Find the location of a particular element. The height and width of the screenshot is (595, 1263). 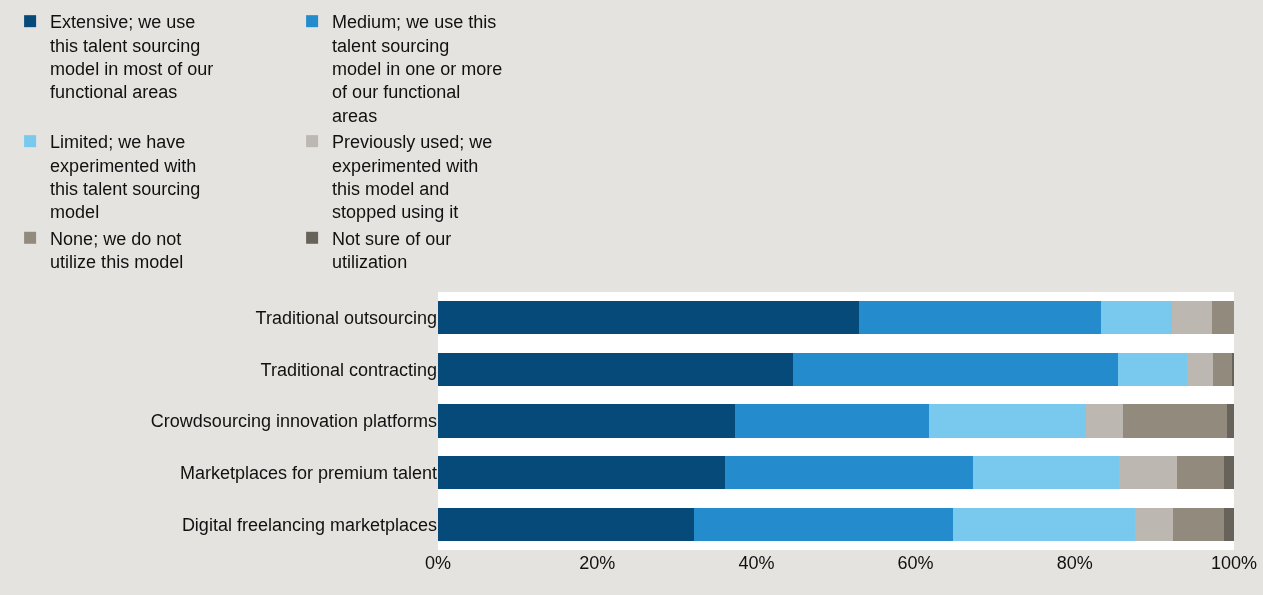

y-tick-label: Traditional contracting is located at coordinates (348, 369).